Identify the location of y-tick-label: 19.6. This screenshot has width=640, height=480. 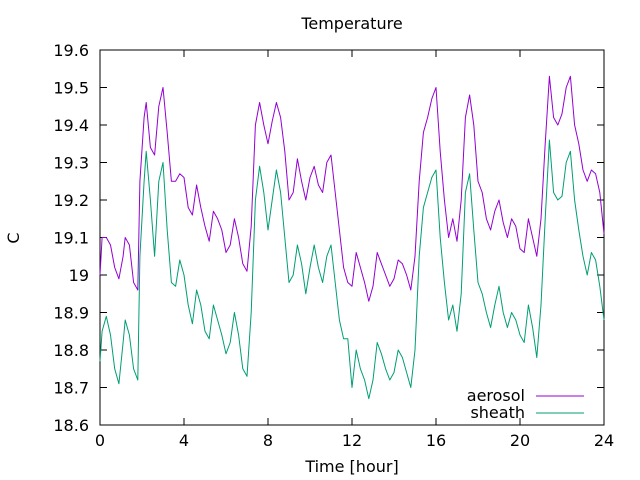
(71, 50).